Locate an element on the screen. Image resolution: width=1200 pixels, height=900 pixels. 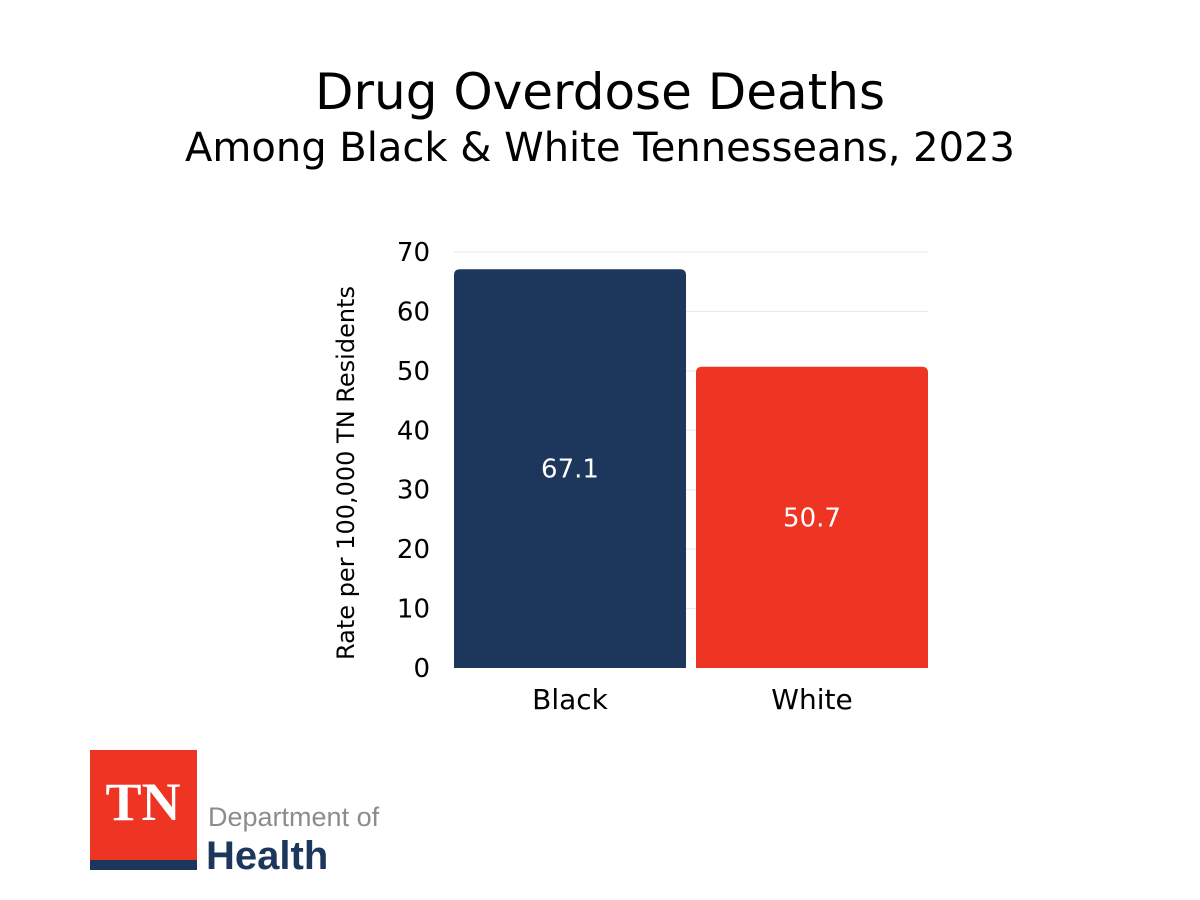
chart-title: Drug Overdose Deaths is located at coordinates (600, 92).